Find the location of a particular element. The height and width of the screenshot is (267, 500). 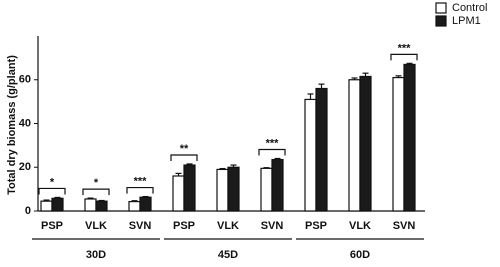

legend-label: Control is located at coordinates (469, 8).